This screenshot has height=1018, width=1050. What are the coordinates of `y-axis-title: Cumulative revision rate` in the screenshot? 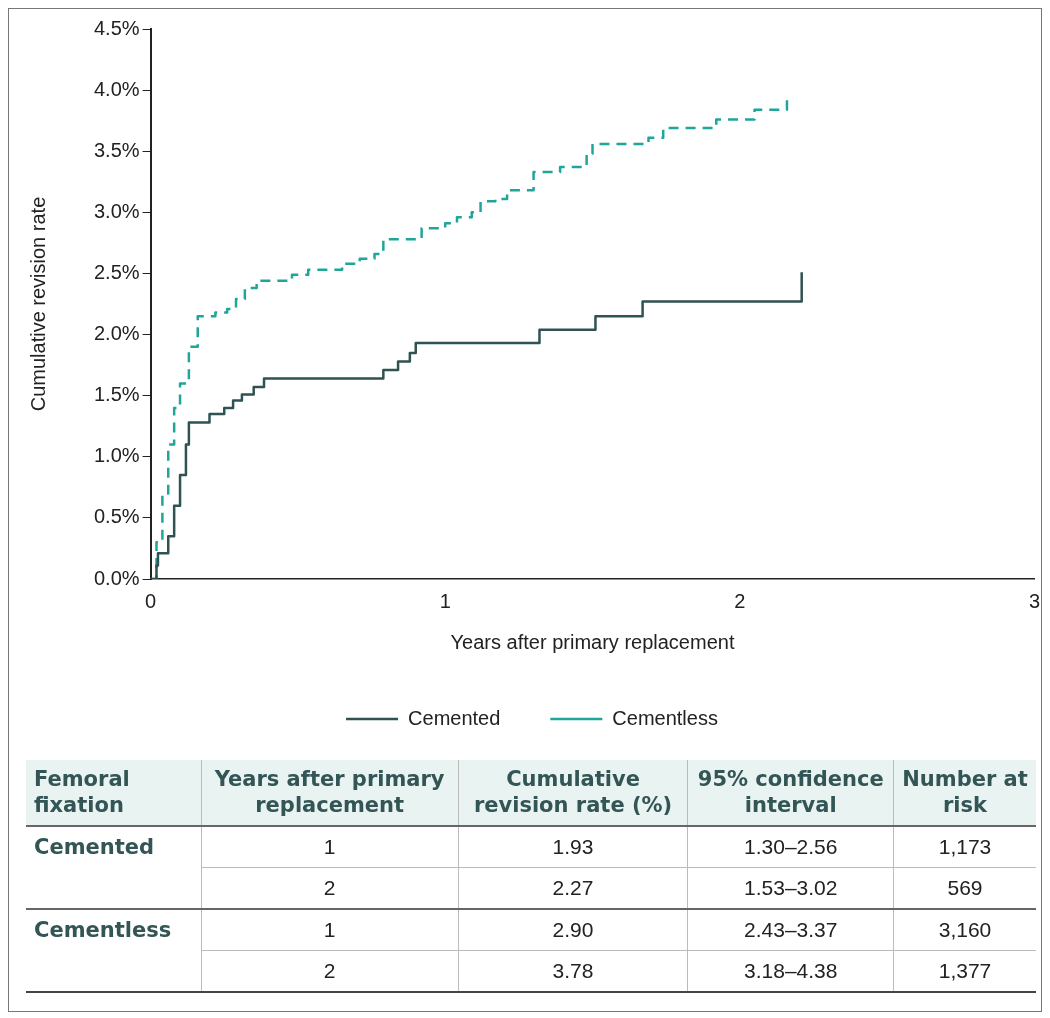 It's located at (37, 304).